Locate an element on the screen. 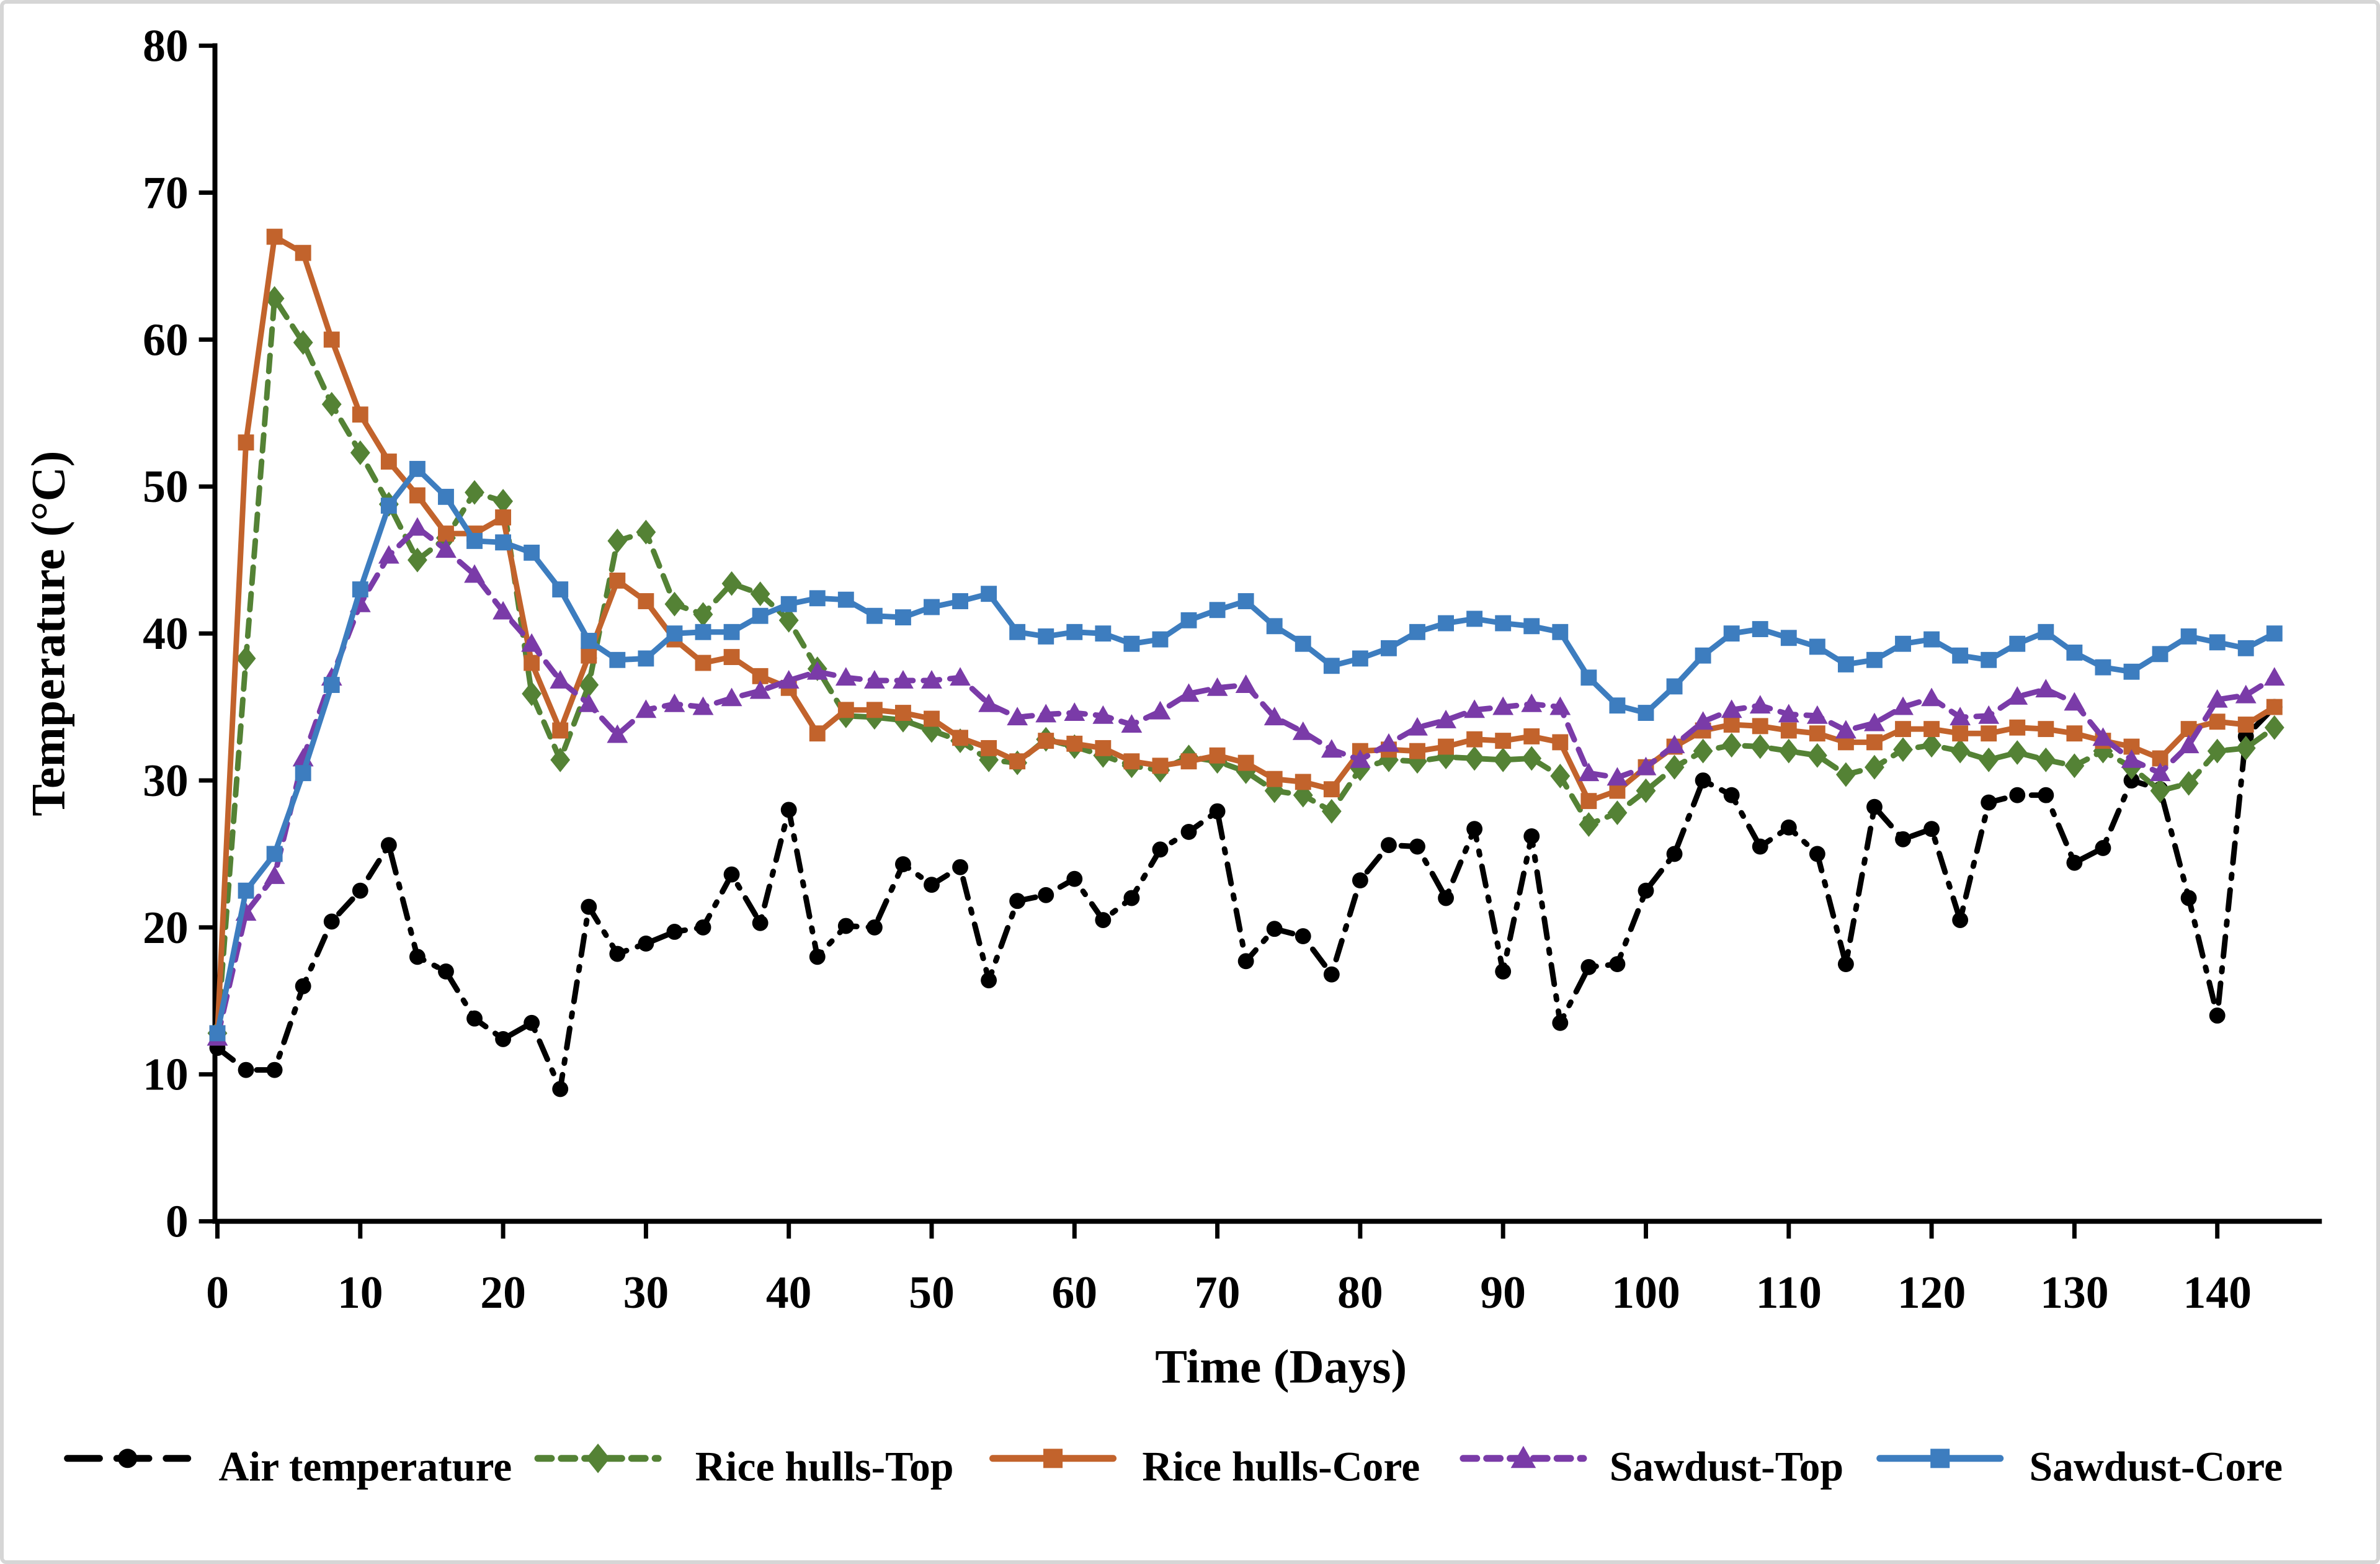 This screenshot has width=2380, height=1564. x-tick-label: 140 is located at coordinates (2217, 1292).